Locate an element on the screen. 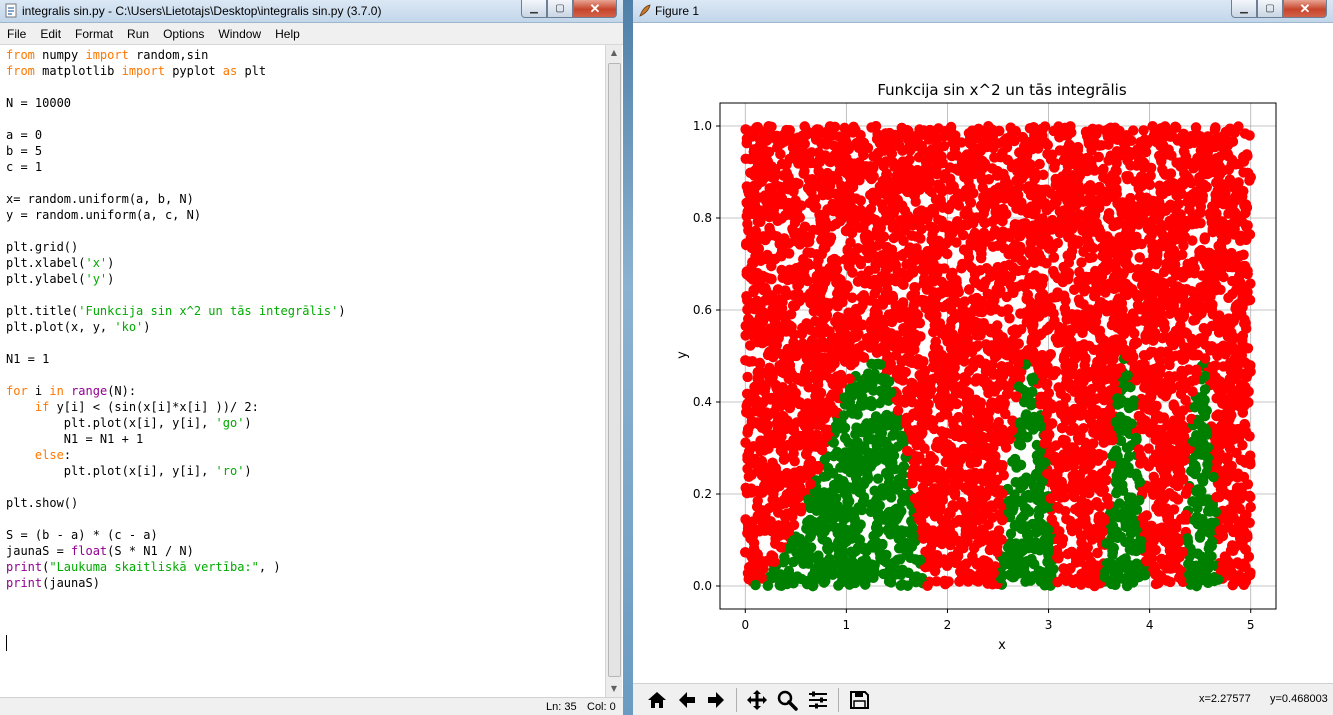 This screenshot has width=1333, height=715. code-token: , ) is located at coordinates (269, 567).